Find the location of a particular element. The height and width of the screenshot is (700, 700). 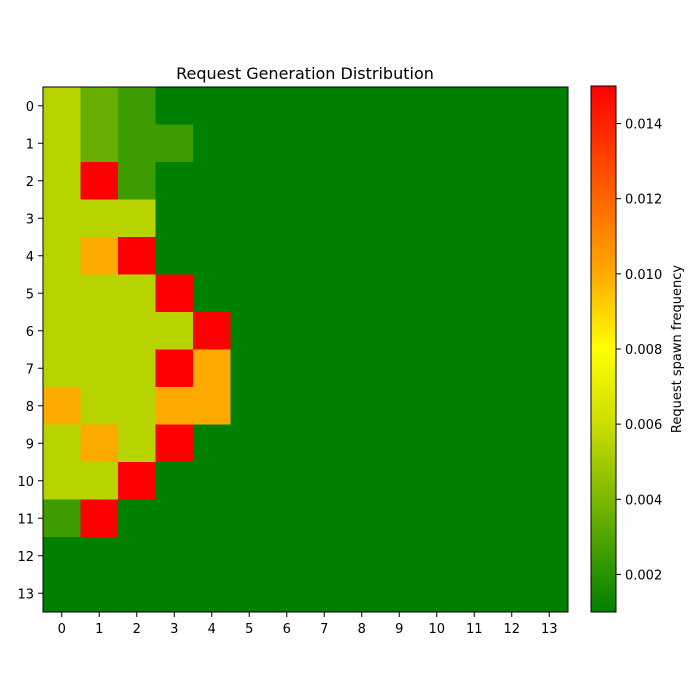

y-tick-label: 12 is located at coordinates (25, 557).